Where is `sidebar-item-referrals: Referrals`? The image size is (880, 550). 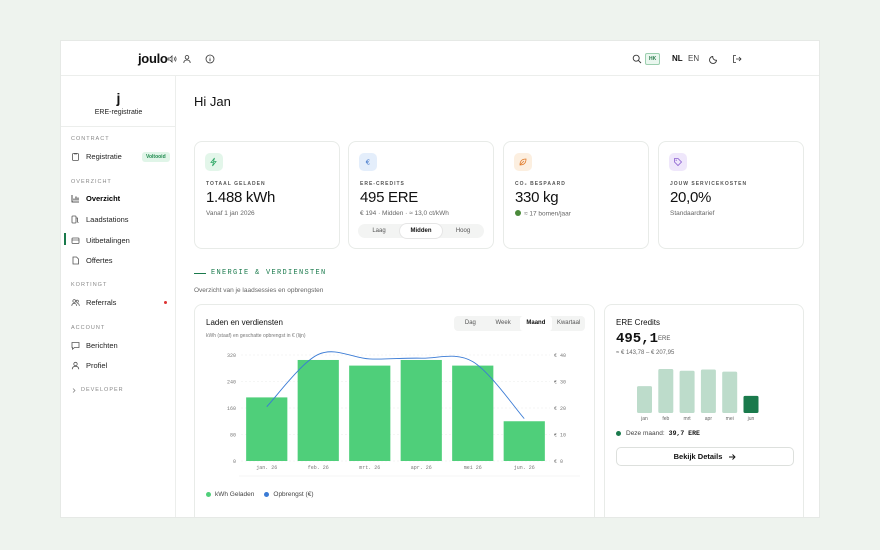
sidebar-item-referrals: Referrals is located at coordinates (121, 302).